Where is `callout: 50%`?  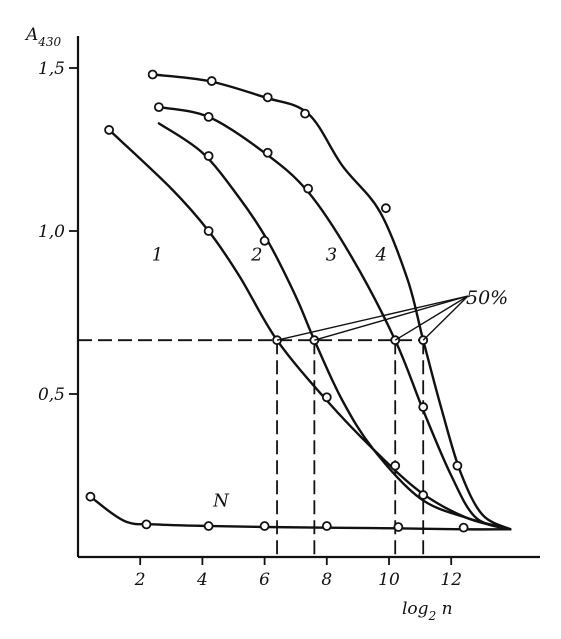
callout: 50% is located at coordinates (392, 314).